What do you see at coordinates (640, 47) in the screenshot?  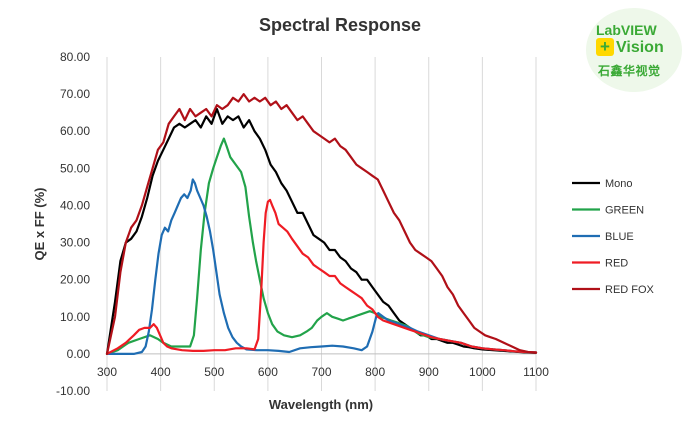 I see `logo-vision-text: Vision` at bounding box center [640, 47].